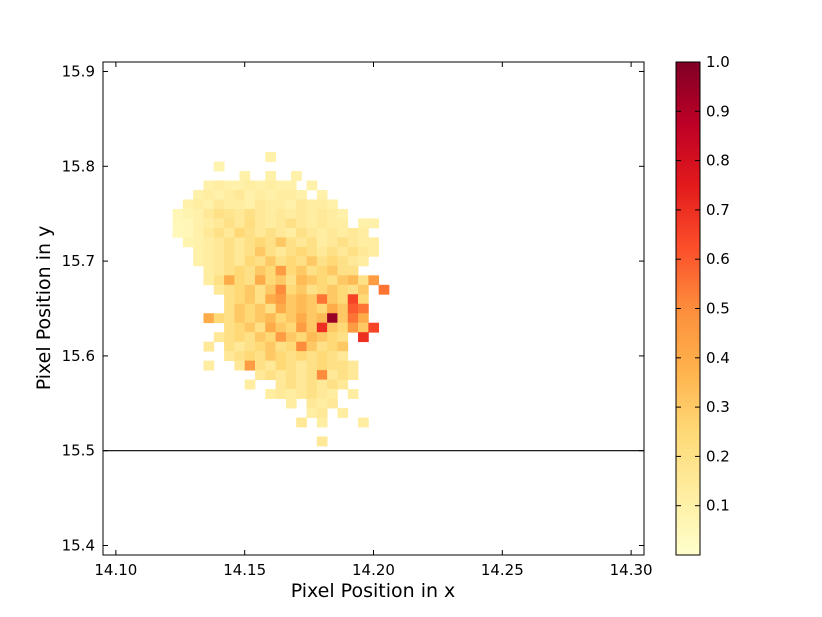 This screenshot has width=822, height=617. What do you see at coordinates (718, 161) in the screenshot?
I see `colorbar-tick-label: 0.8` at bounding box center [718, 161].